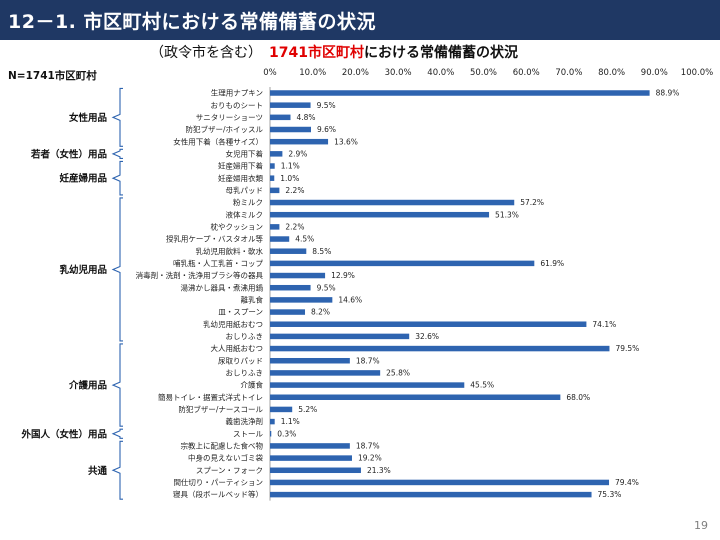 The image size is (720, 540). I want to click on category-label: 妊産婦用衣類, so click(240, 178).